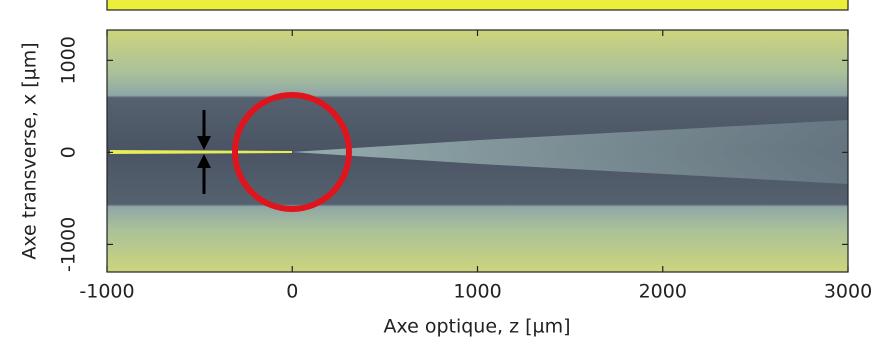 The width and height of the screenshot is (892, 344). Describe the element at coordinates (204, 152) in the screenshot. I see `arrows` at that location.